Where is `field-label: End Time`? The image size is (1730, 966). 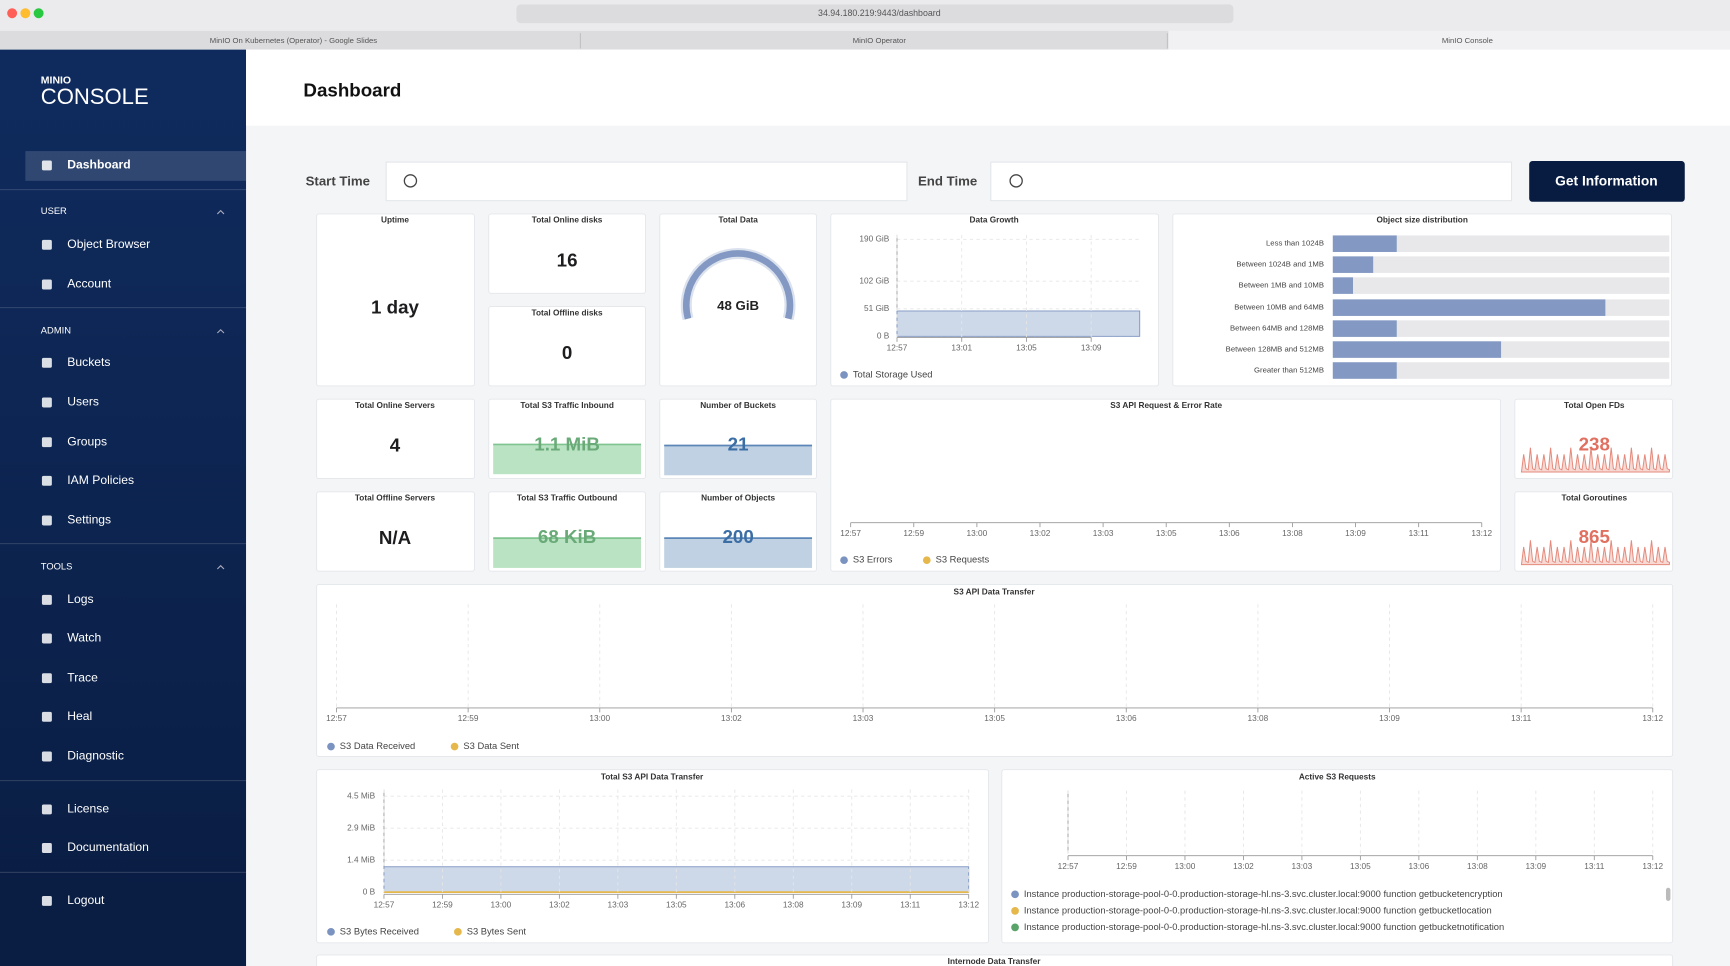 field-label: End Time is located at coordinates (947, 180).